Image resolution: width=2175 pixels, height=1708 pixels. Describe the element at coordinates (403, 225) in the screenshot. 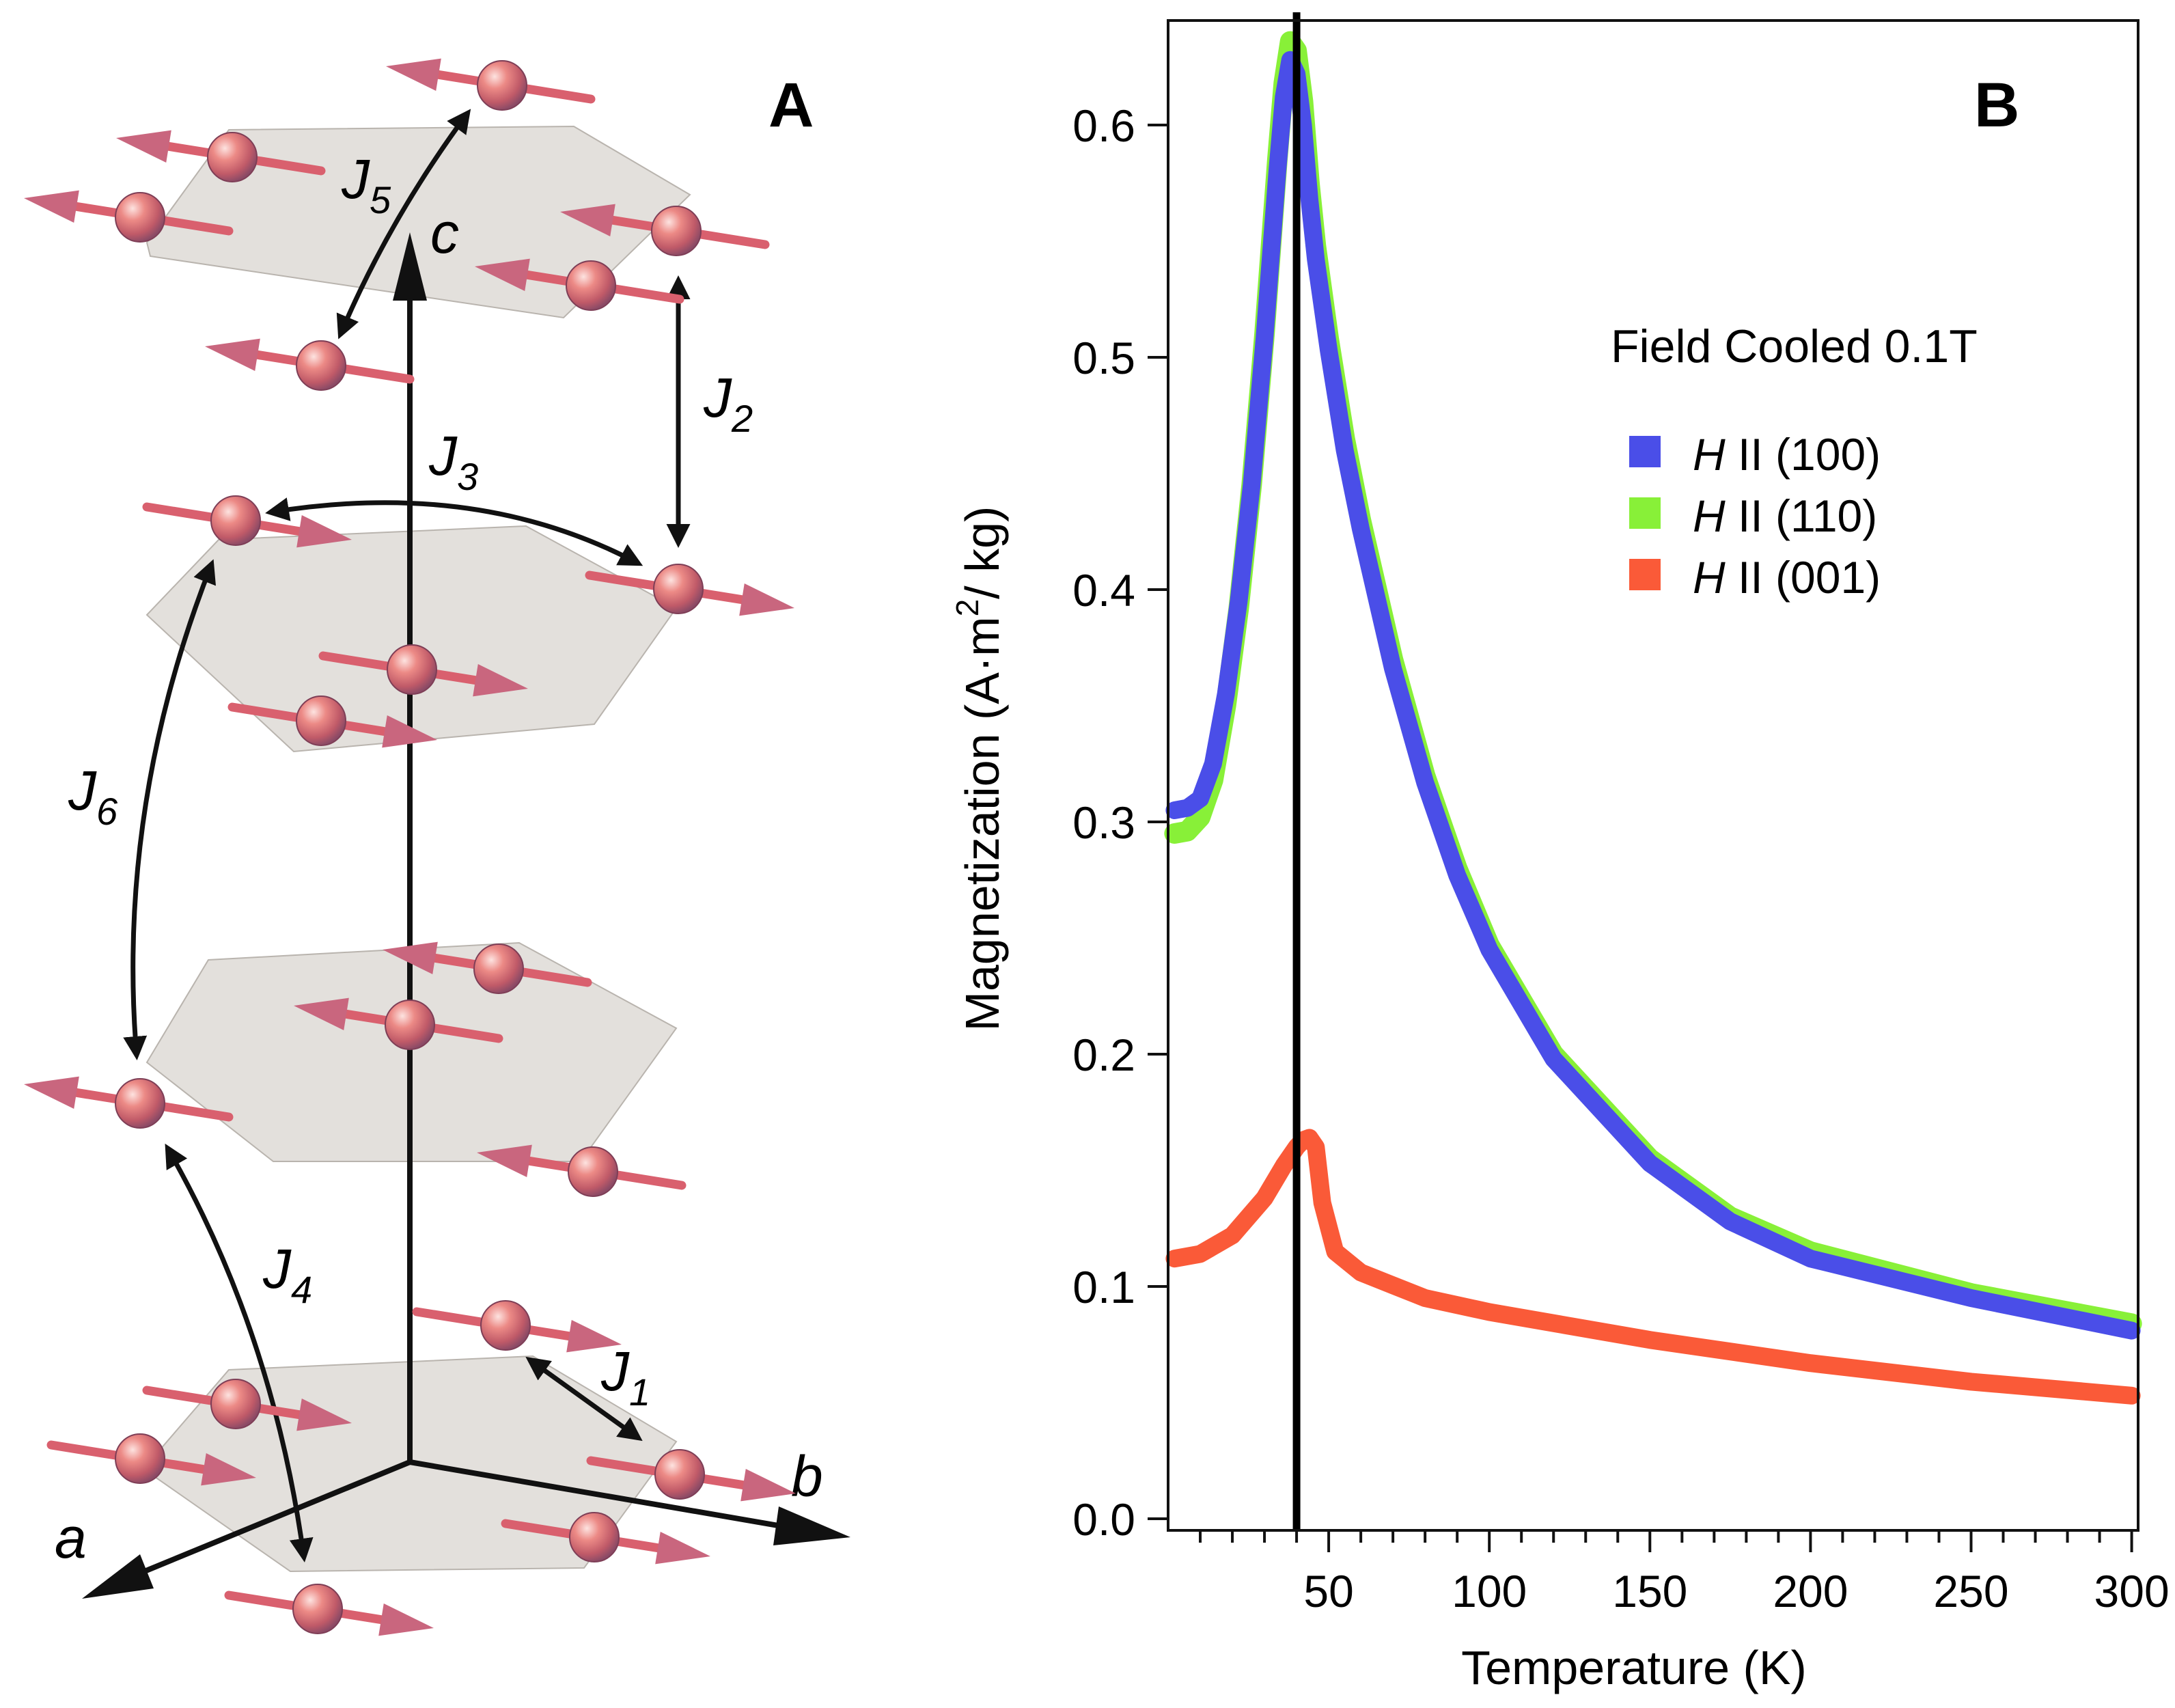

I see `j5-arrow` at that location.